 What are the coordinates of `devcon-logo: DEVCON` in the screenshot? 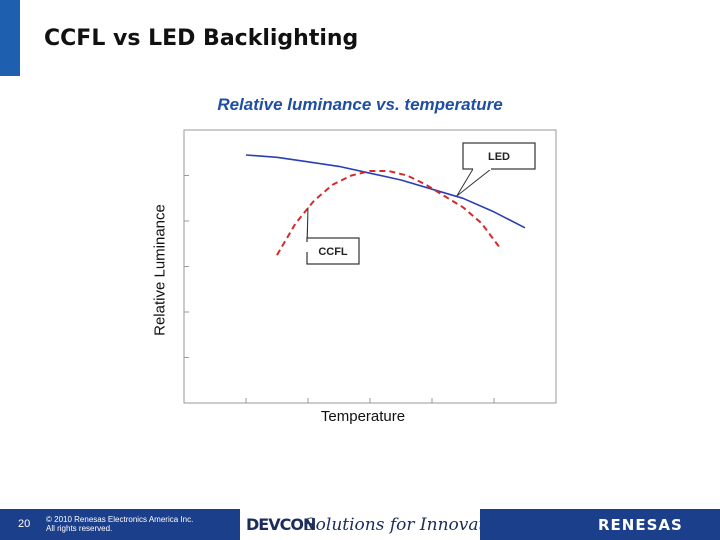 It's located at (281, 524).